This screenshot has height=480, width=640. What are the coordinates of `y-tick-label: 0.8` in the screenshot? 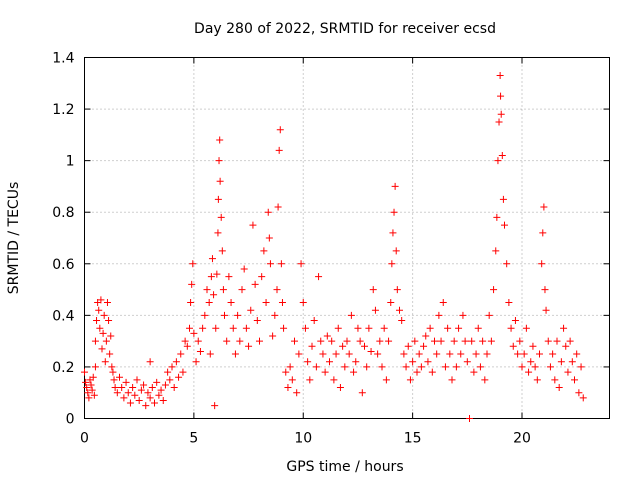 It's located at (63, 213).